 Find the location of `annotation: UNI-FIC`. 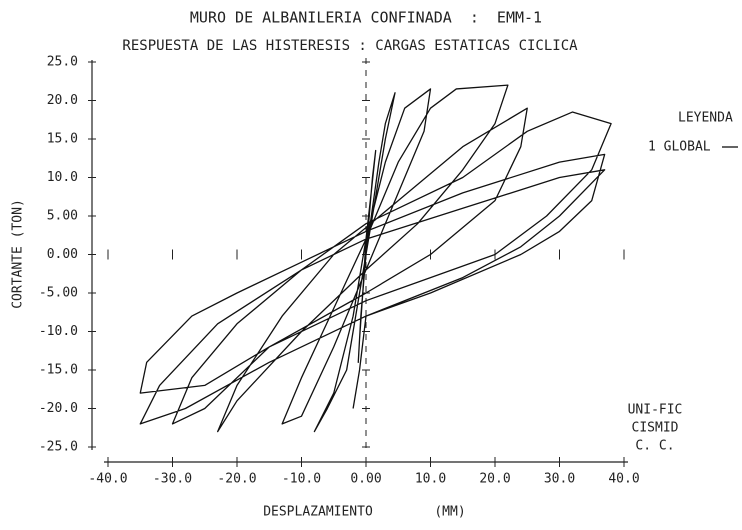

annotation: UNI-FIC is located at coordinates (655, 410).